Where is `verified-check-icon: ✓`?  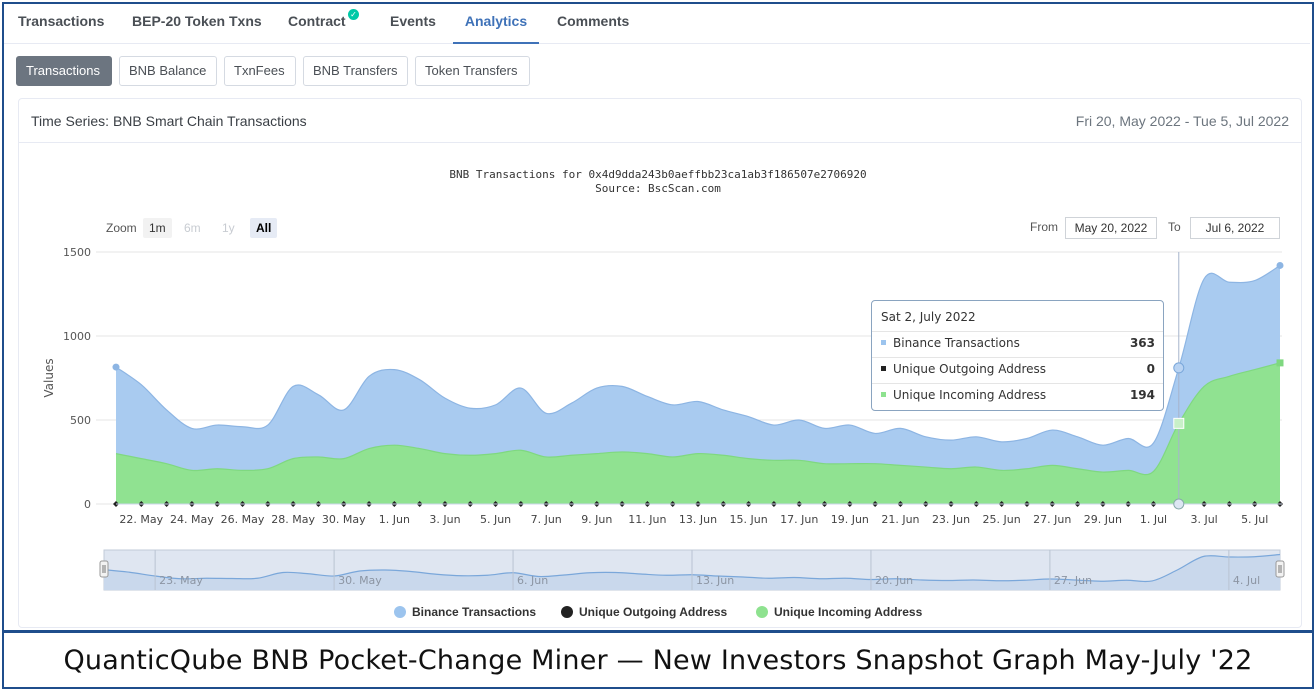 verified-check-icon: ✓ is located at coordinates (353, 14).